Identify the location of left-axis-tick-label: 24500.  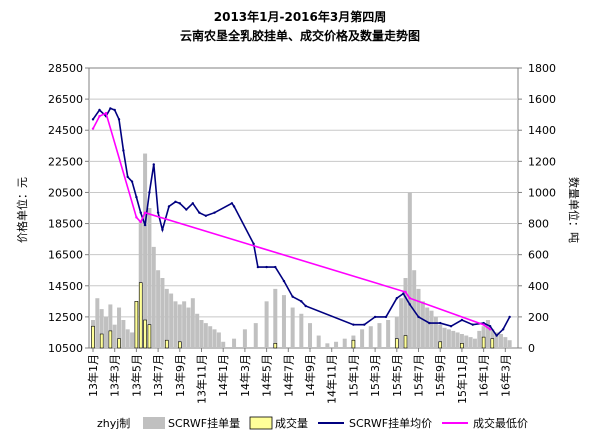
(65, 130).